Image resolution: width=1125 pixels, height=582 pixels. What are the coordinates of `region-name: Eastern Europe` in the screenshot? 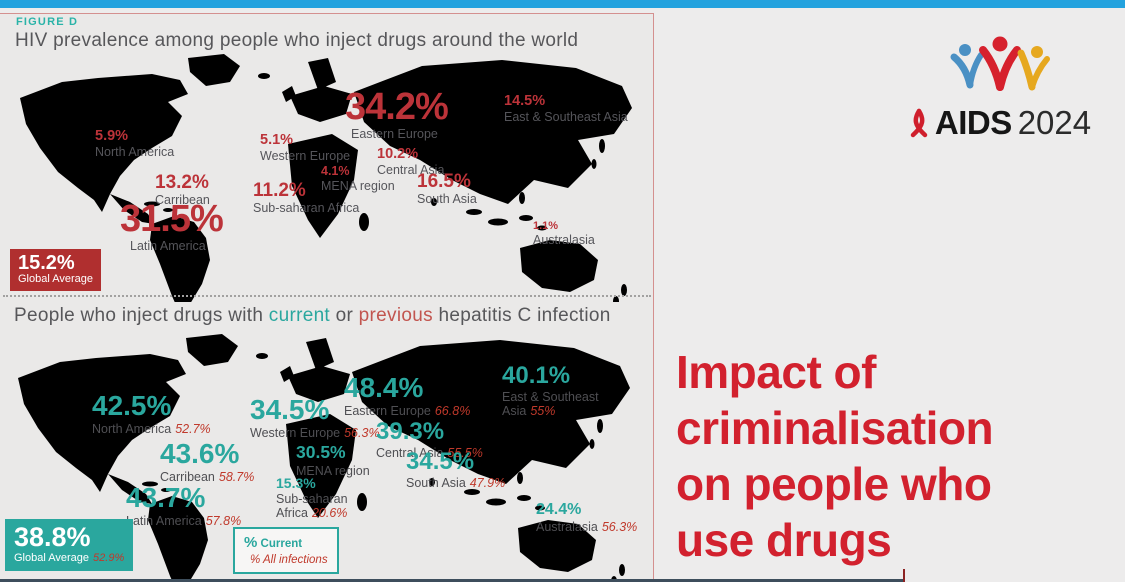 It's located at (394, 134).